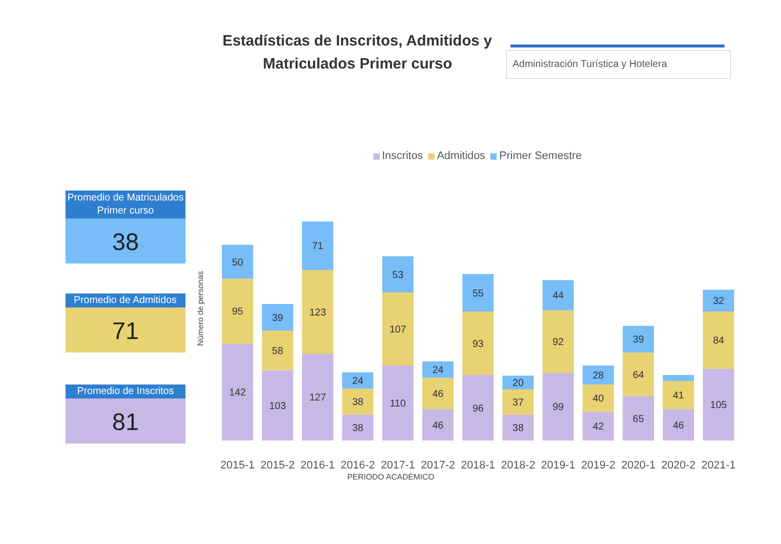 This screenshot has width=781, height=544. I want to click on data-label: 142, so click(237, 393).